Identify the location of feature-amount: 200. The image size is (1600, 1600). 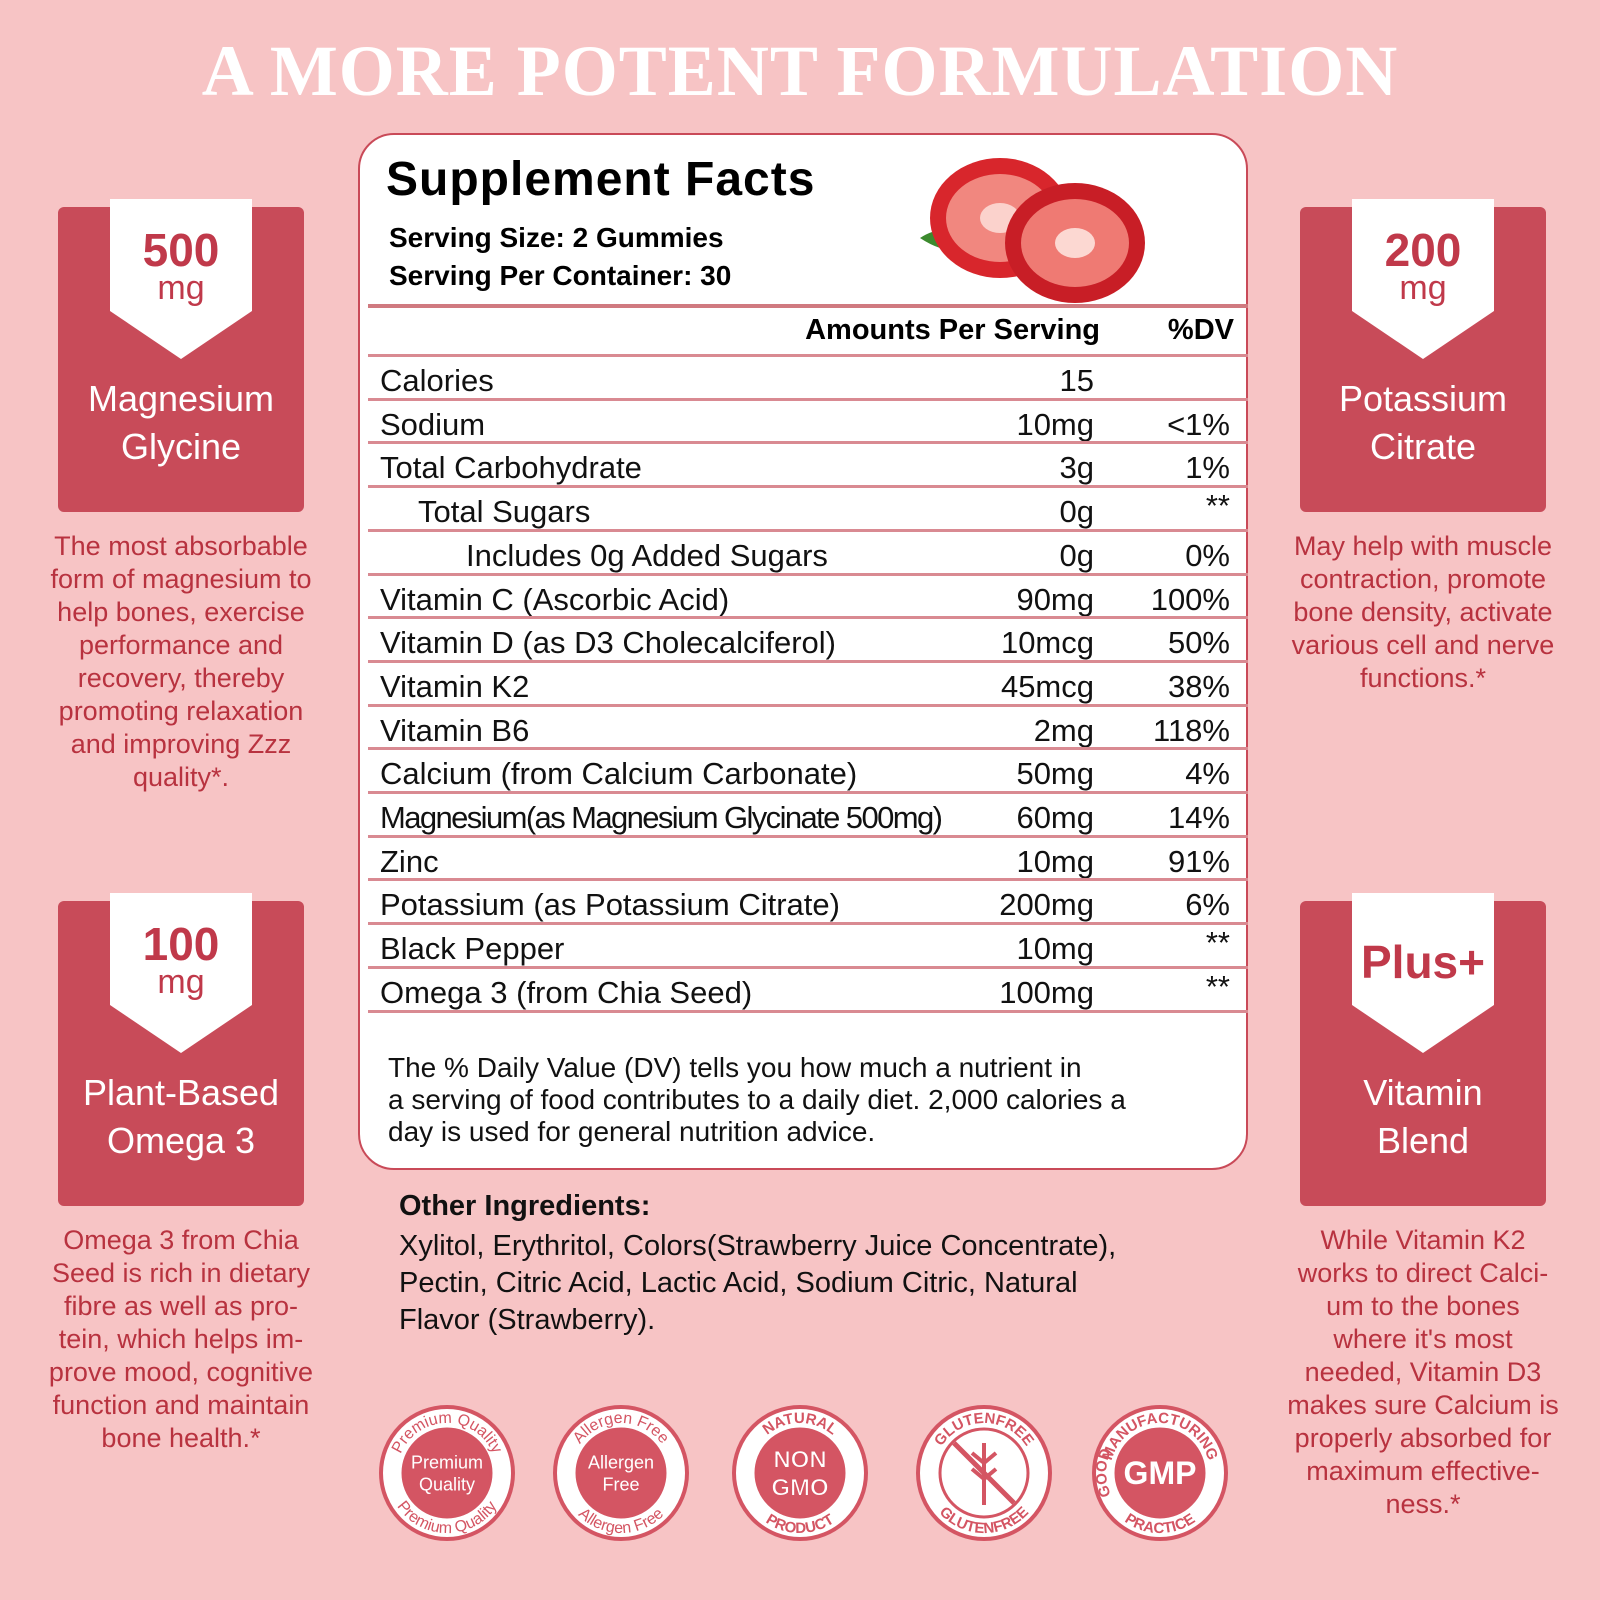
(1423, 250).